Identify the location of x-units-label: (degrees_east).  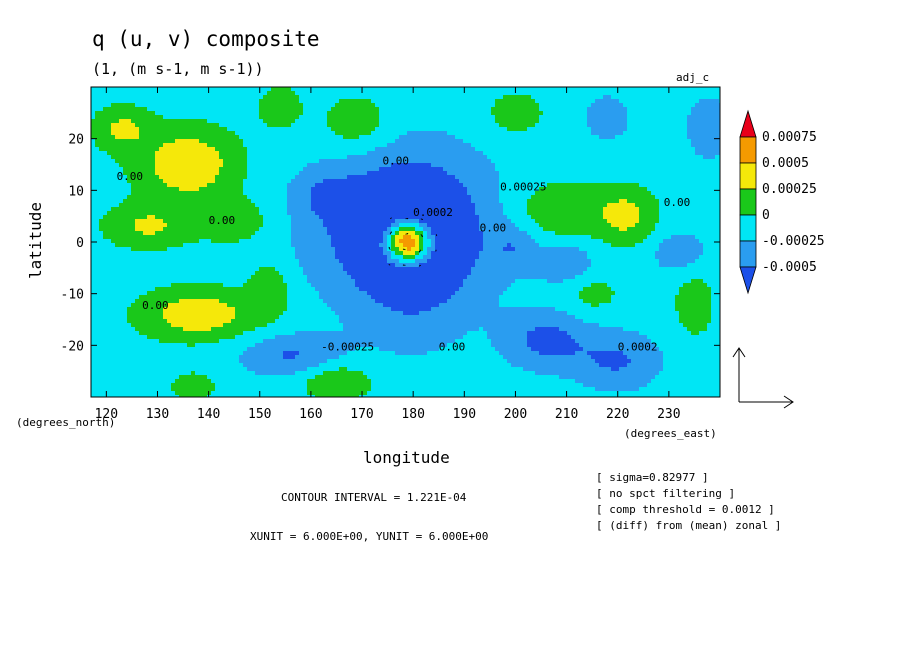
(670, 433).